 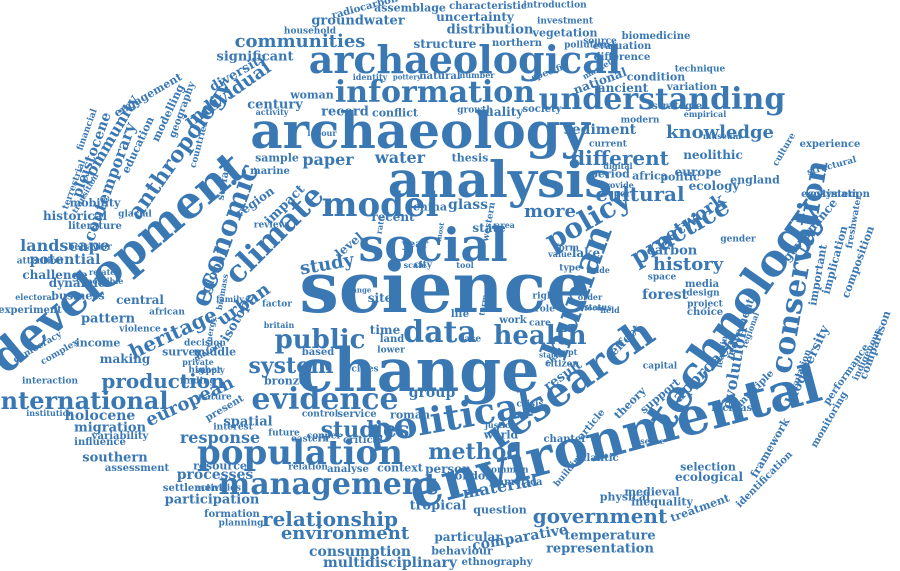 I want to click on cloud-word: characteristic, so click(x=488, y=6).